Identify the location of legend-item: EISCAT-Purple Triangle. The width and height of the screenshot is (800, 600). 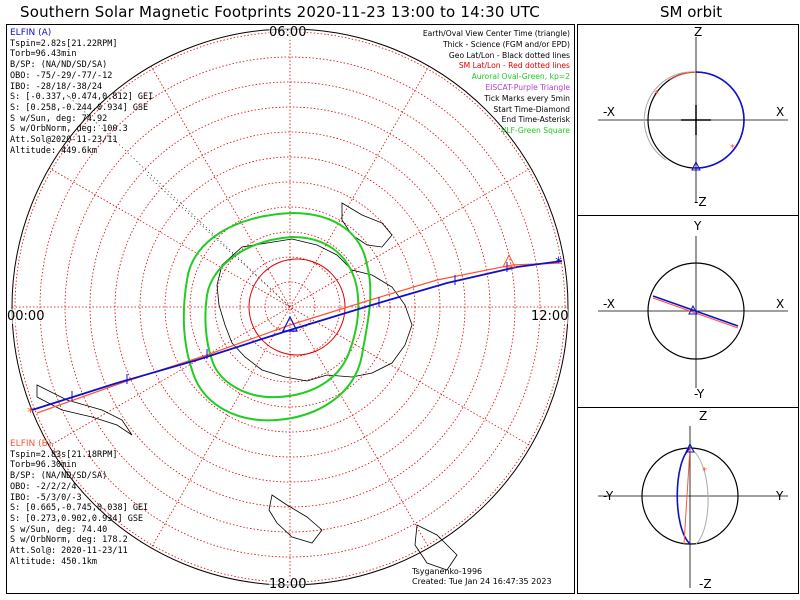
(527, 87).